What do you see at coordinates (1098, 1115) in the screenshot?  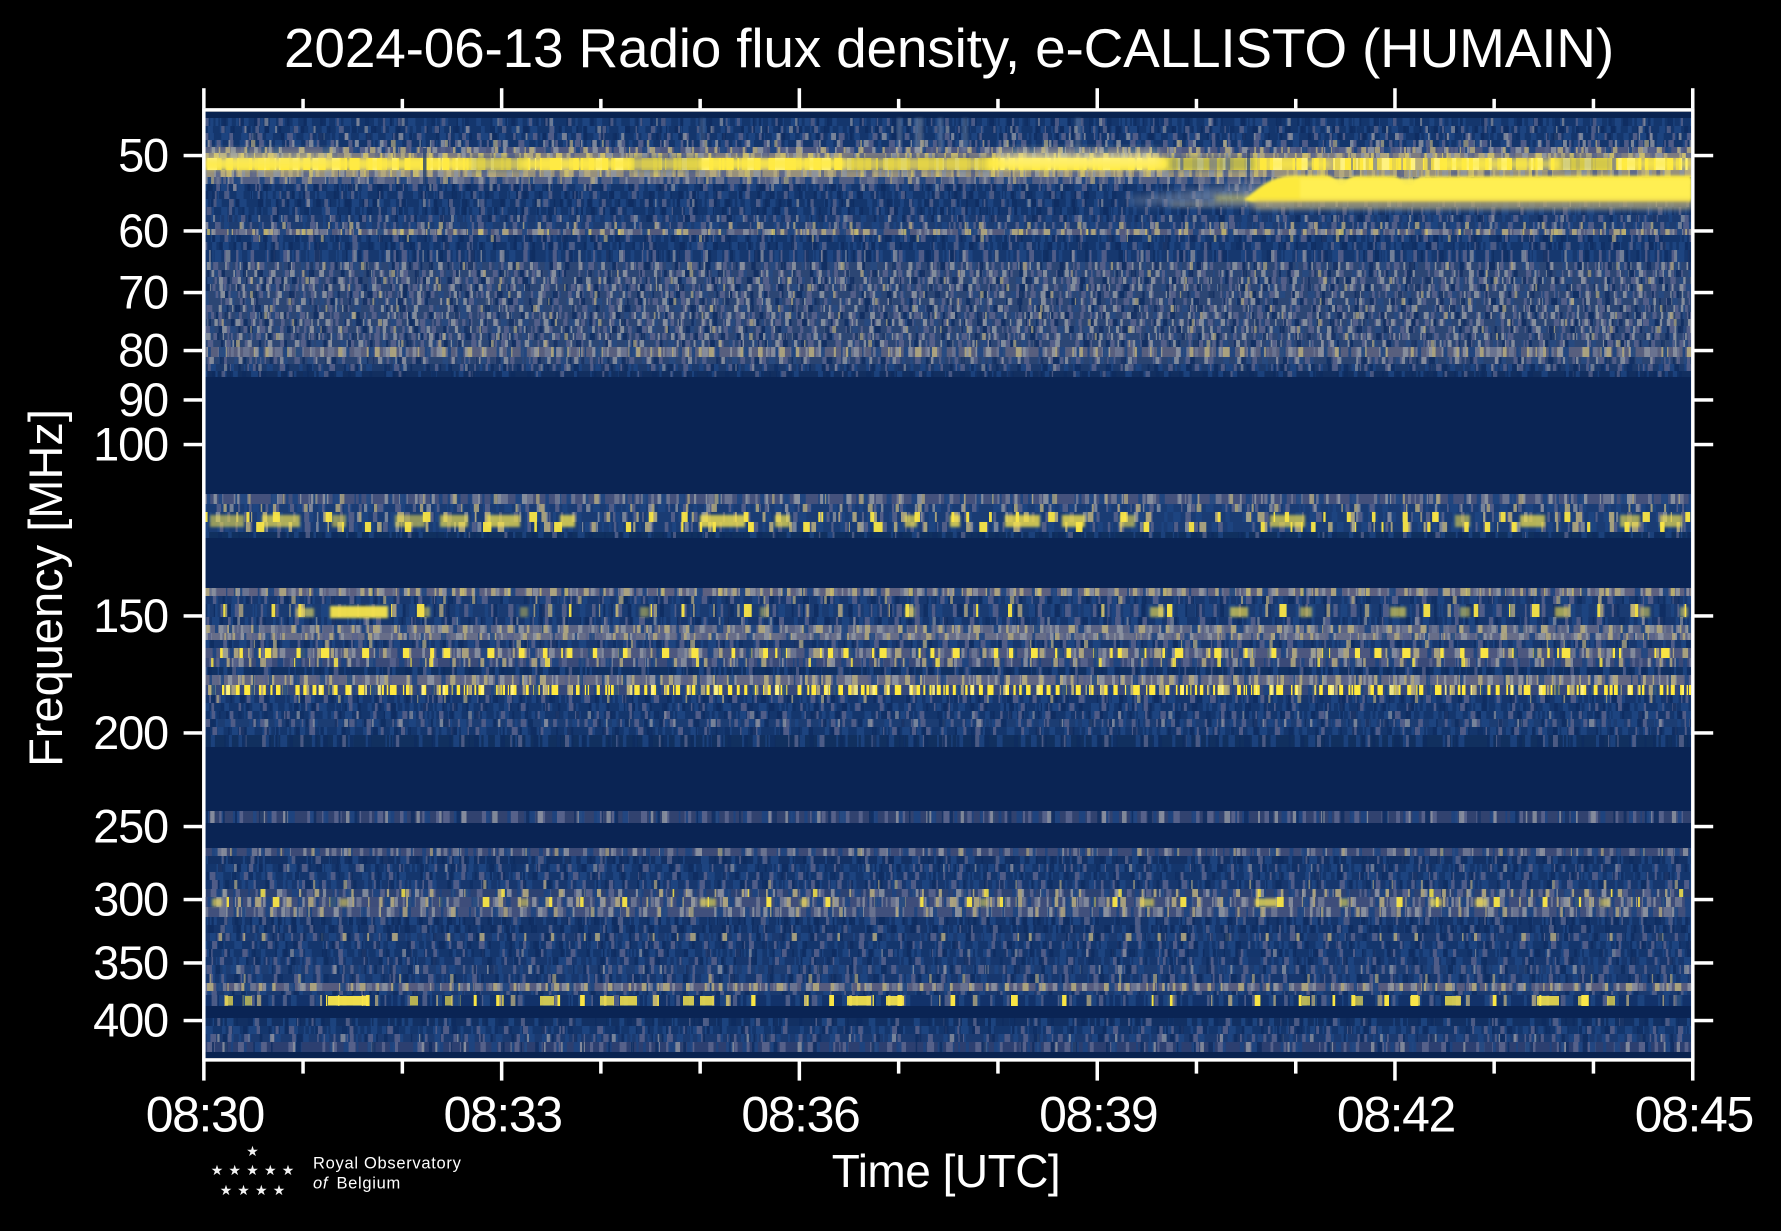 I see `svg-text: 08:39` at bounding box center [1098, 1115].